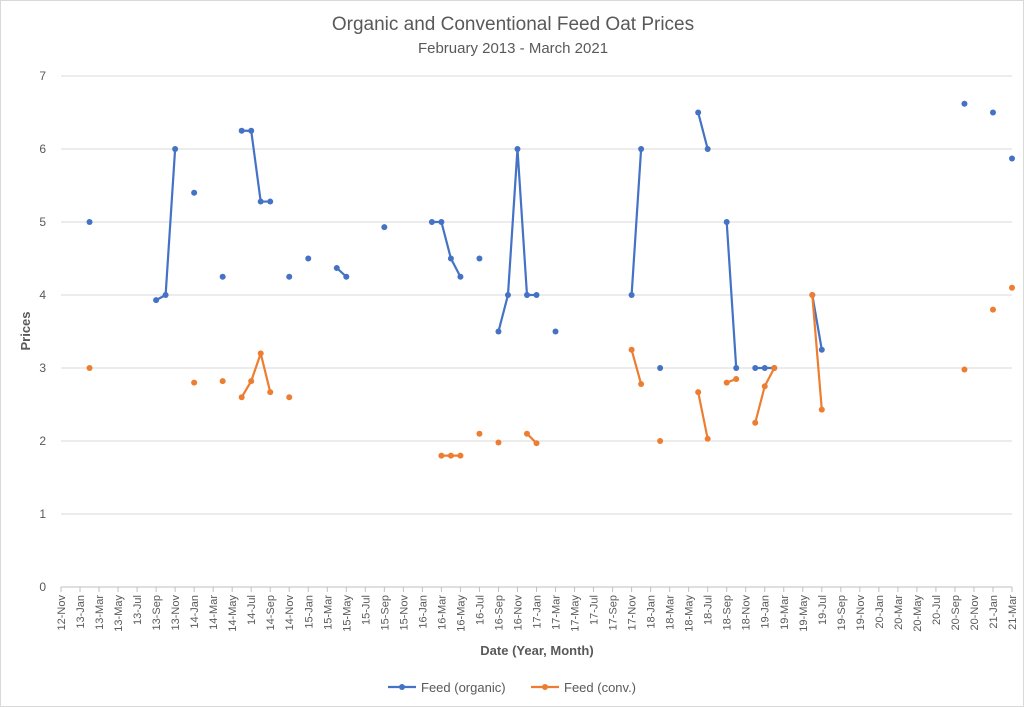  I want to click on x-tick-label: 16-Jan, so click(423, 612).